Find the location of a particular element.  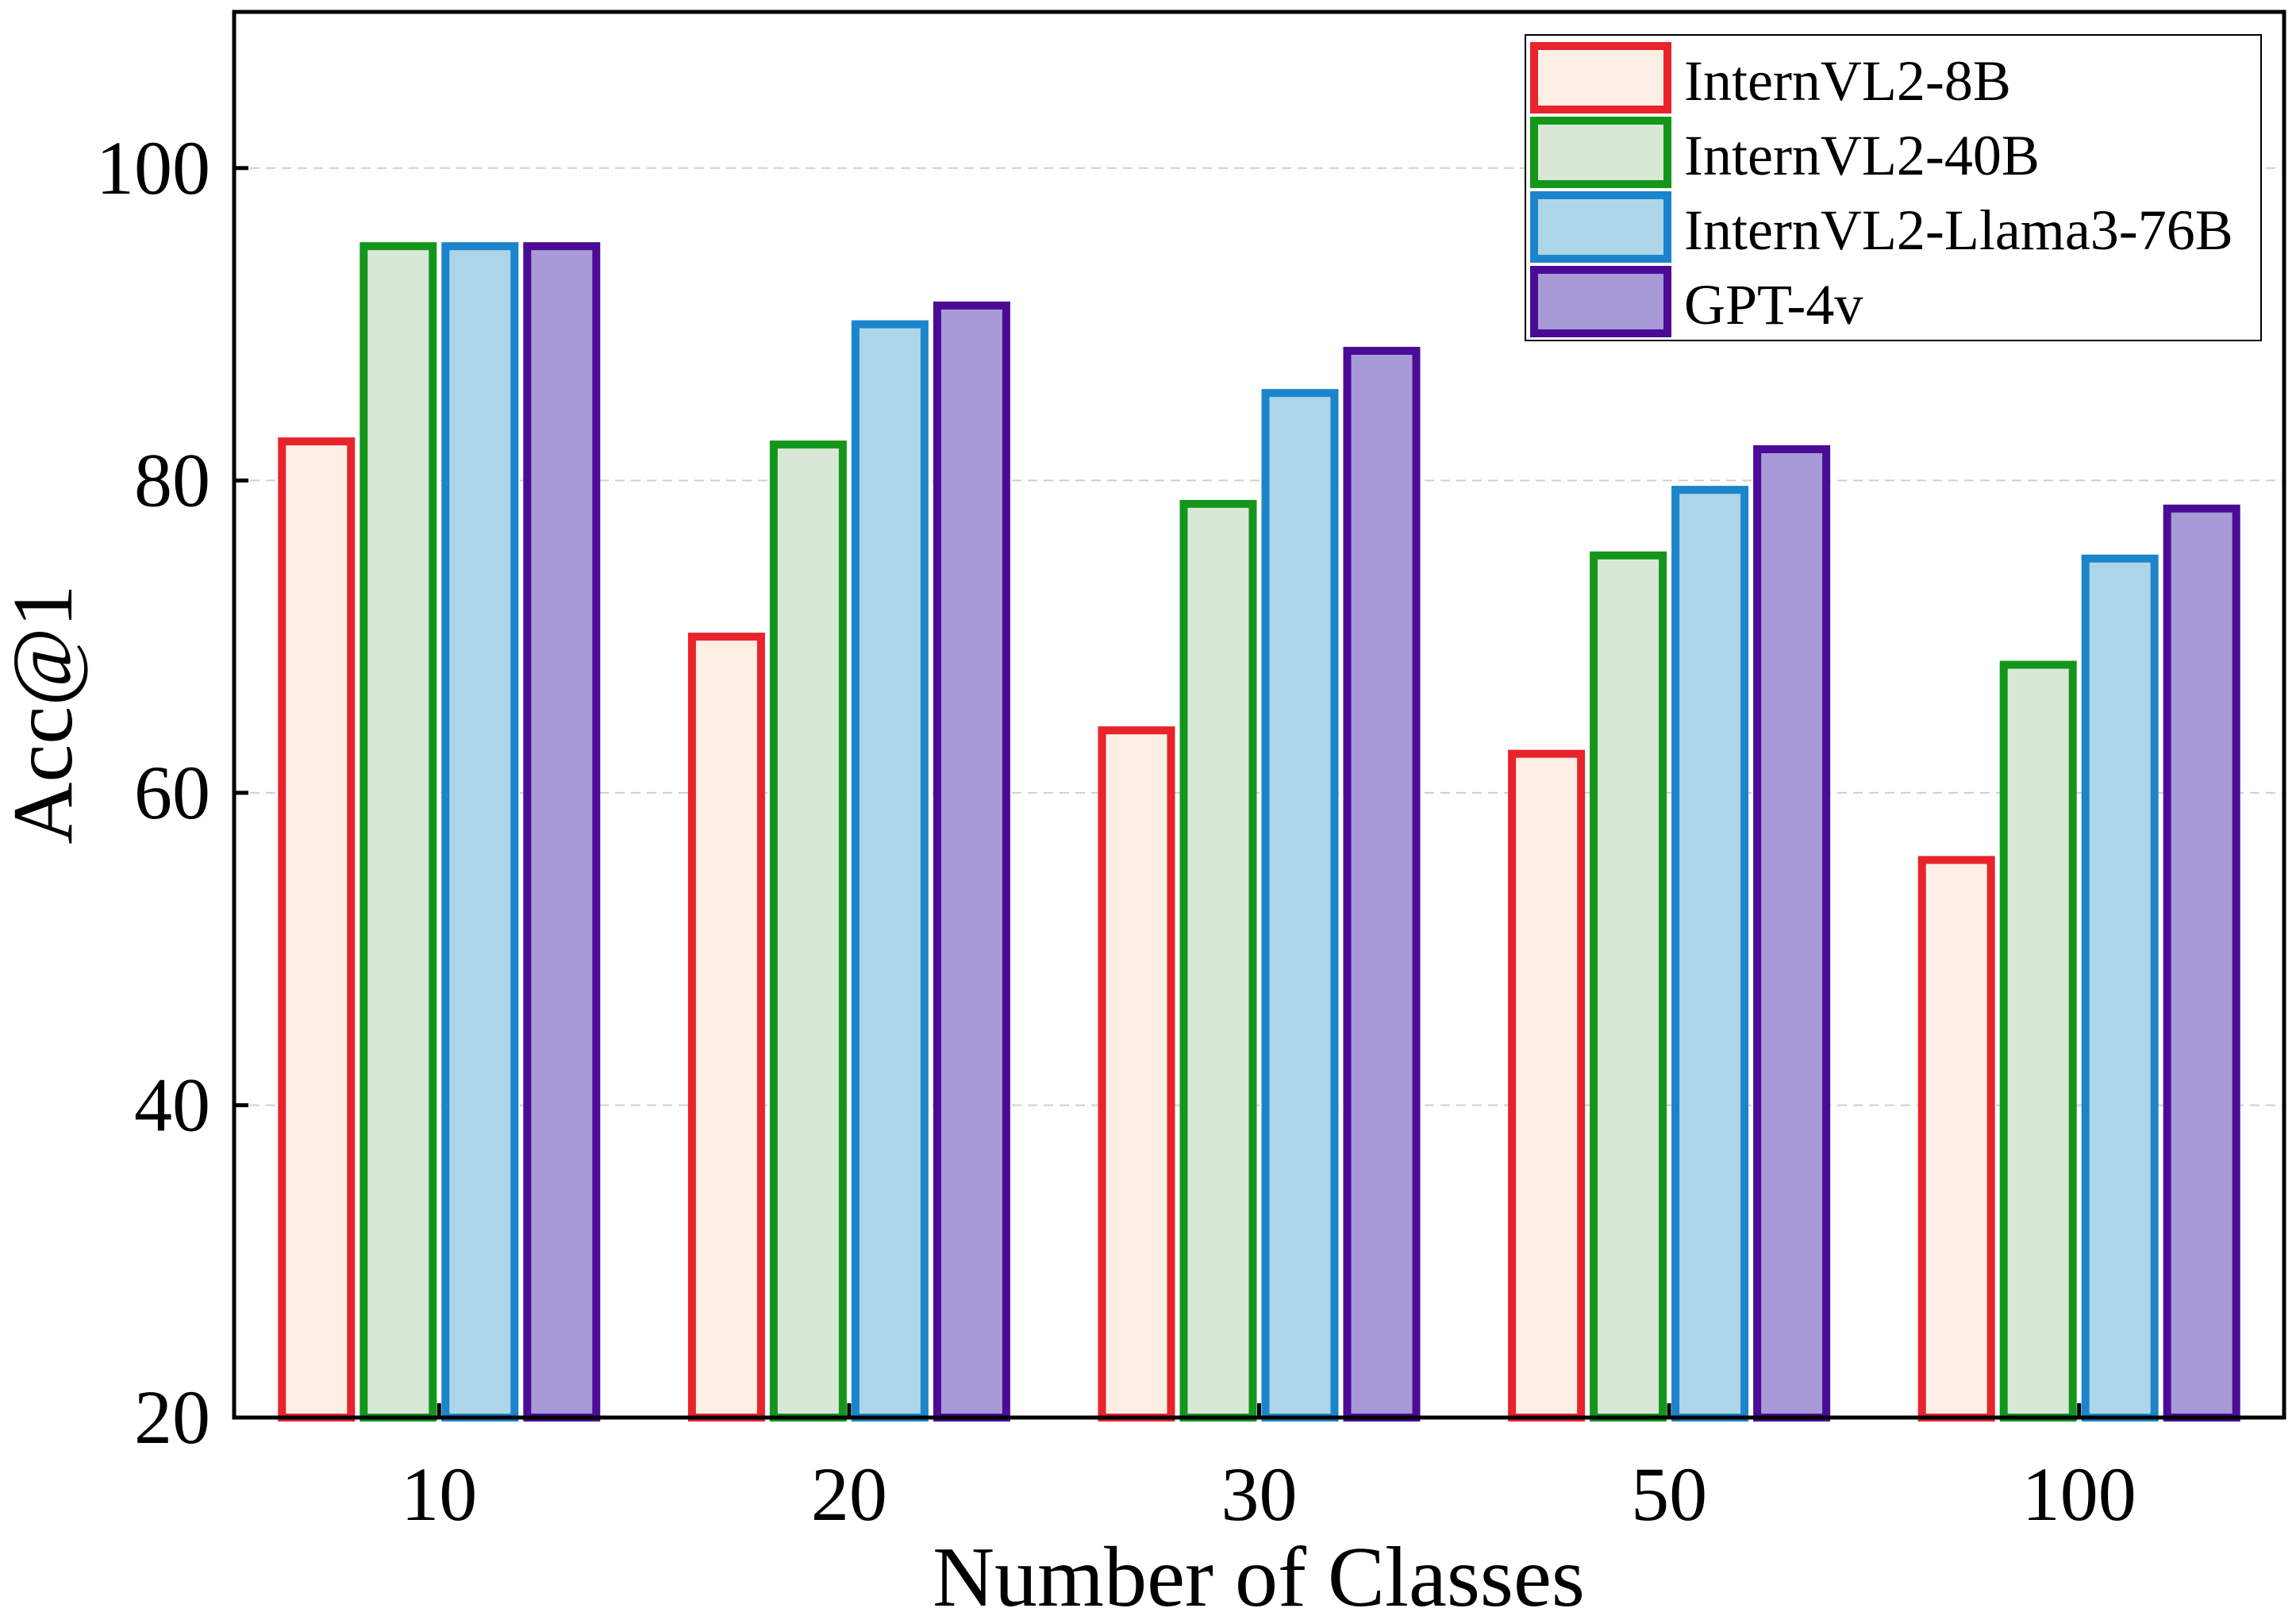

legend-label: InternVL2-40B is located at coordinates (1862, 155).